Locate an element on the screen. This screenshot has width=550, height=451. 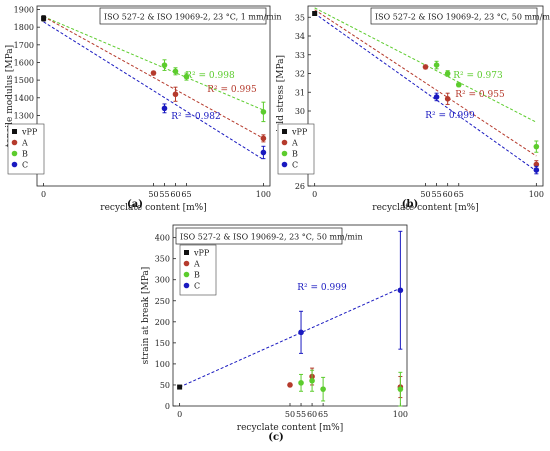
y-tick-label: 32 is located at coordinates (300, 74).